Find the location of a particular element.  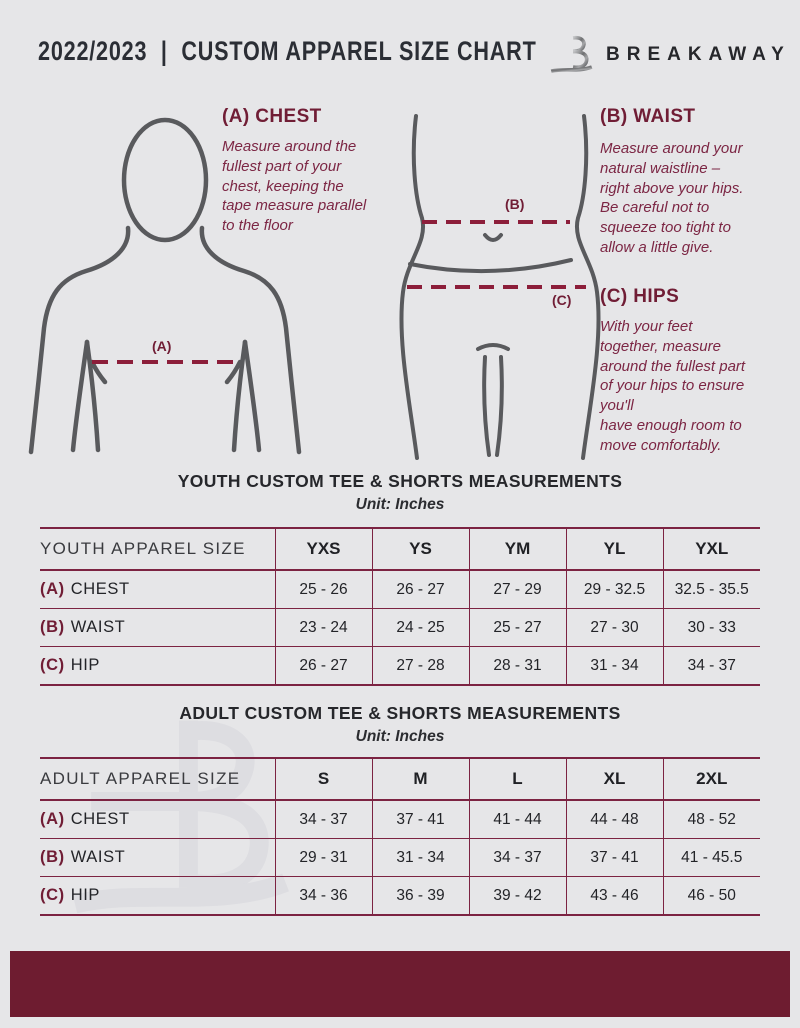

measurement-cell: 25 - 26 is located at coordinates (324, 589).